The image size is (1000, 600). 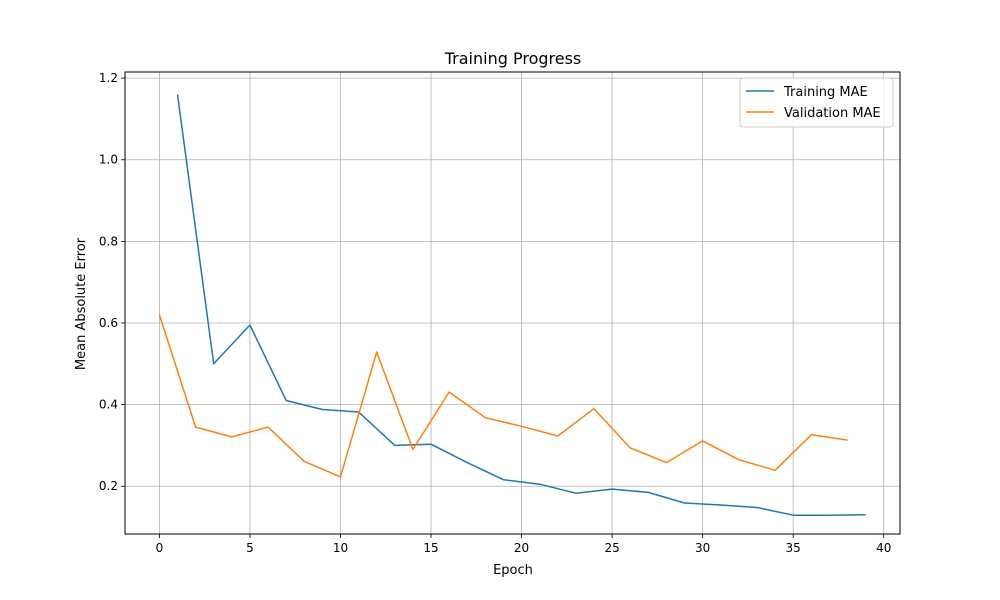 I want to click on x-tick-label: 35, so click(x=793, y=548).